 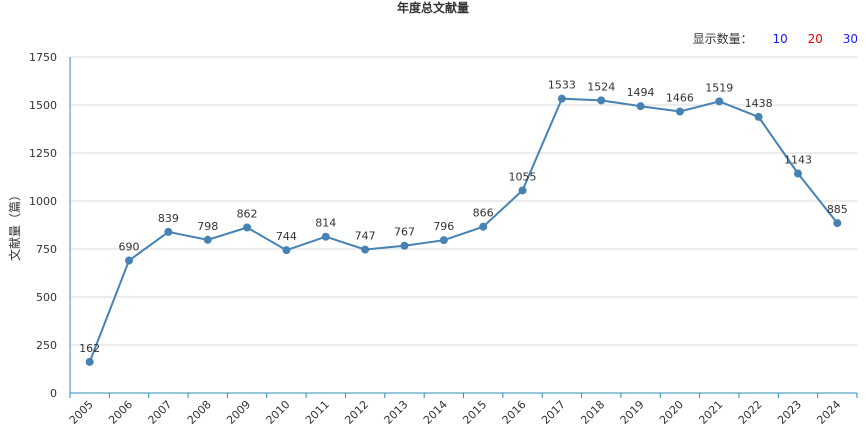 I want to click on x-tick-label: 2009, so click(x=238, y=412).